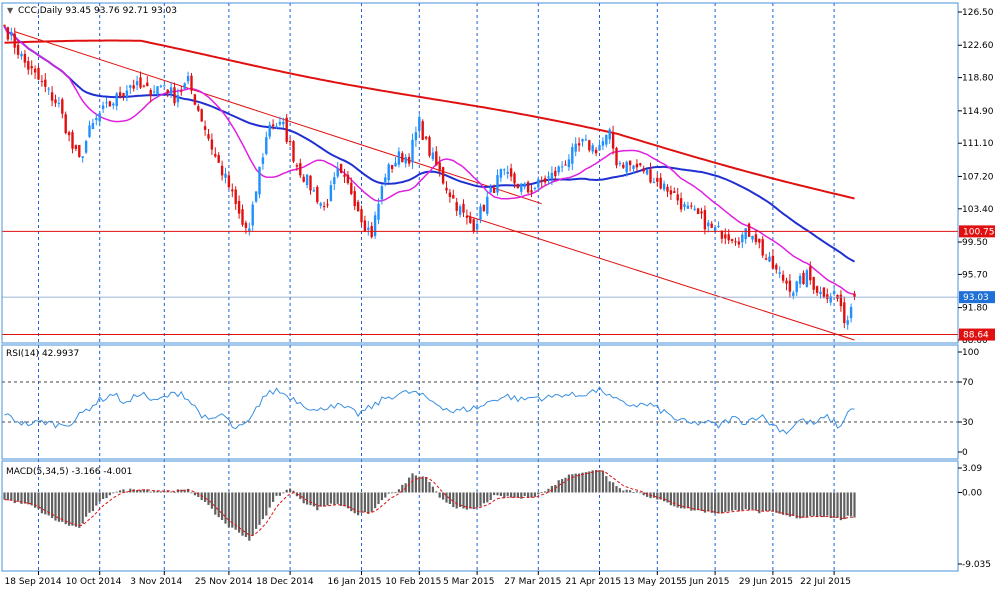 This screenshot has width=1000, height=594. I want to click on date-tick-label: 16 Jan 2015, so click(355, 582).